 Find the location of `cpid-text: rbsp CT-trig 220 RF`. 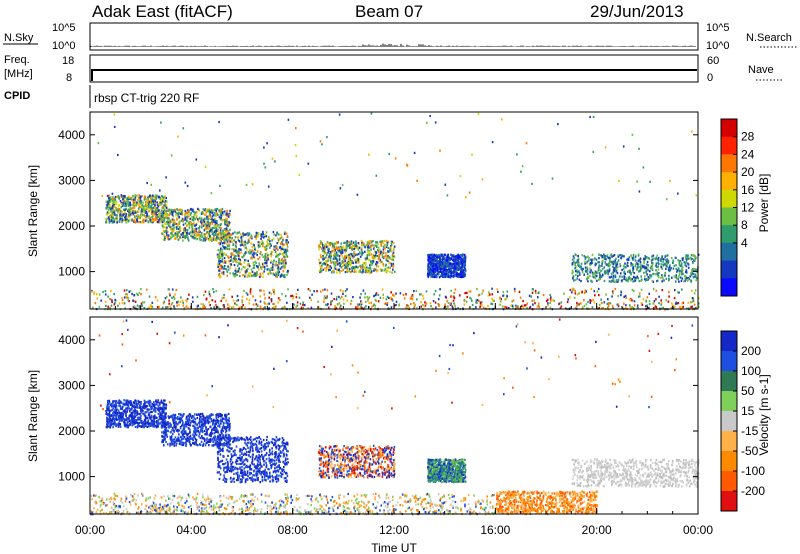

cpid-text: rbsp CT-trig 220 RF is located at coordinates (146, 98).